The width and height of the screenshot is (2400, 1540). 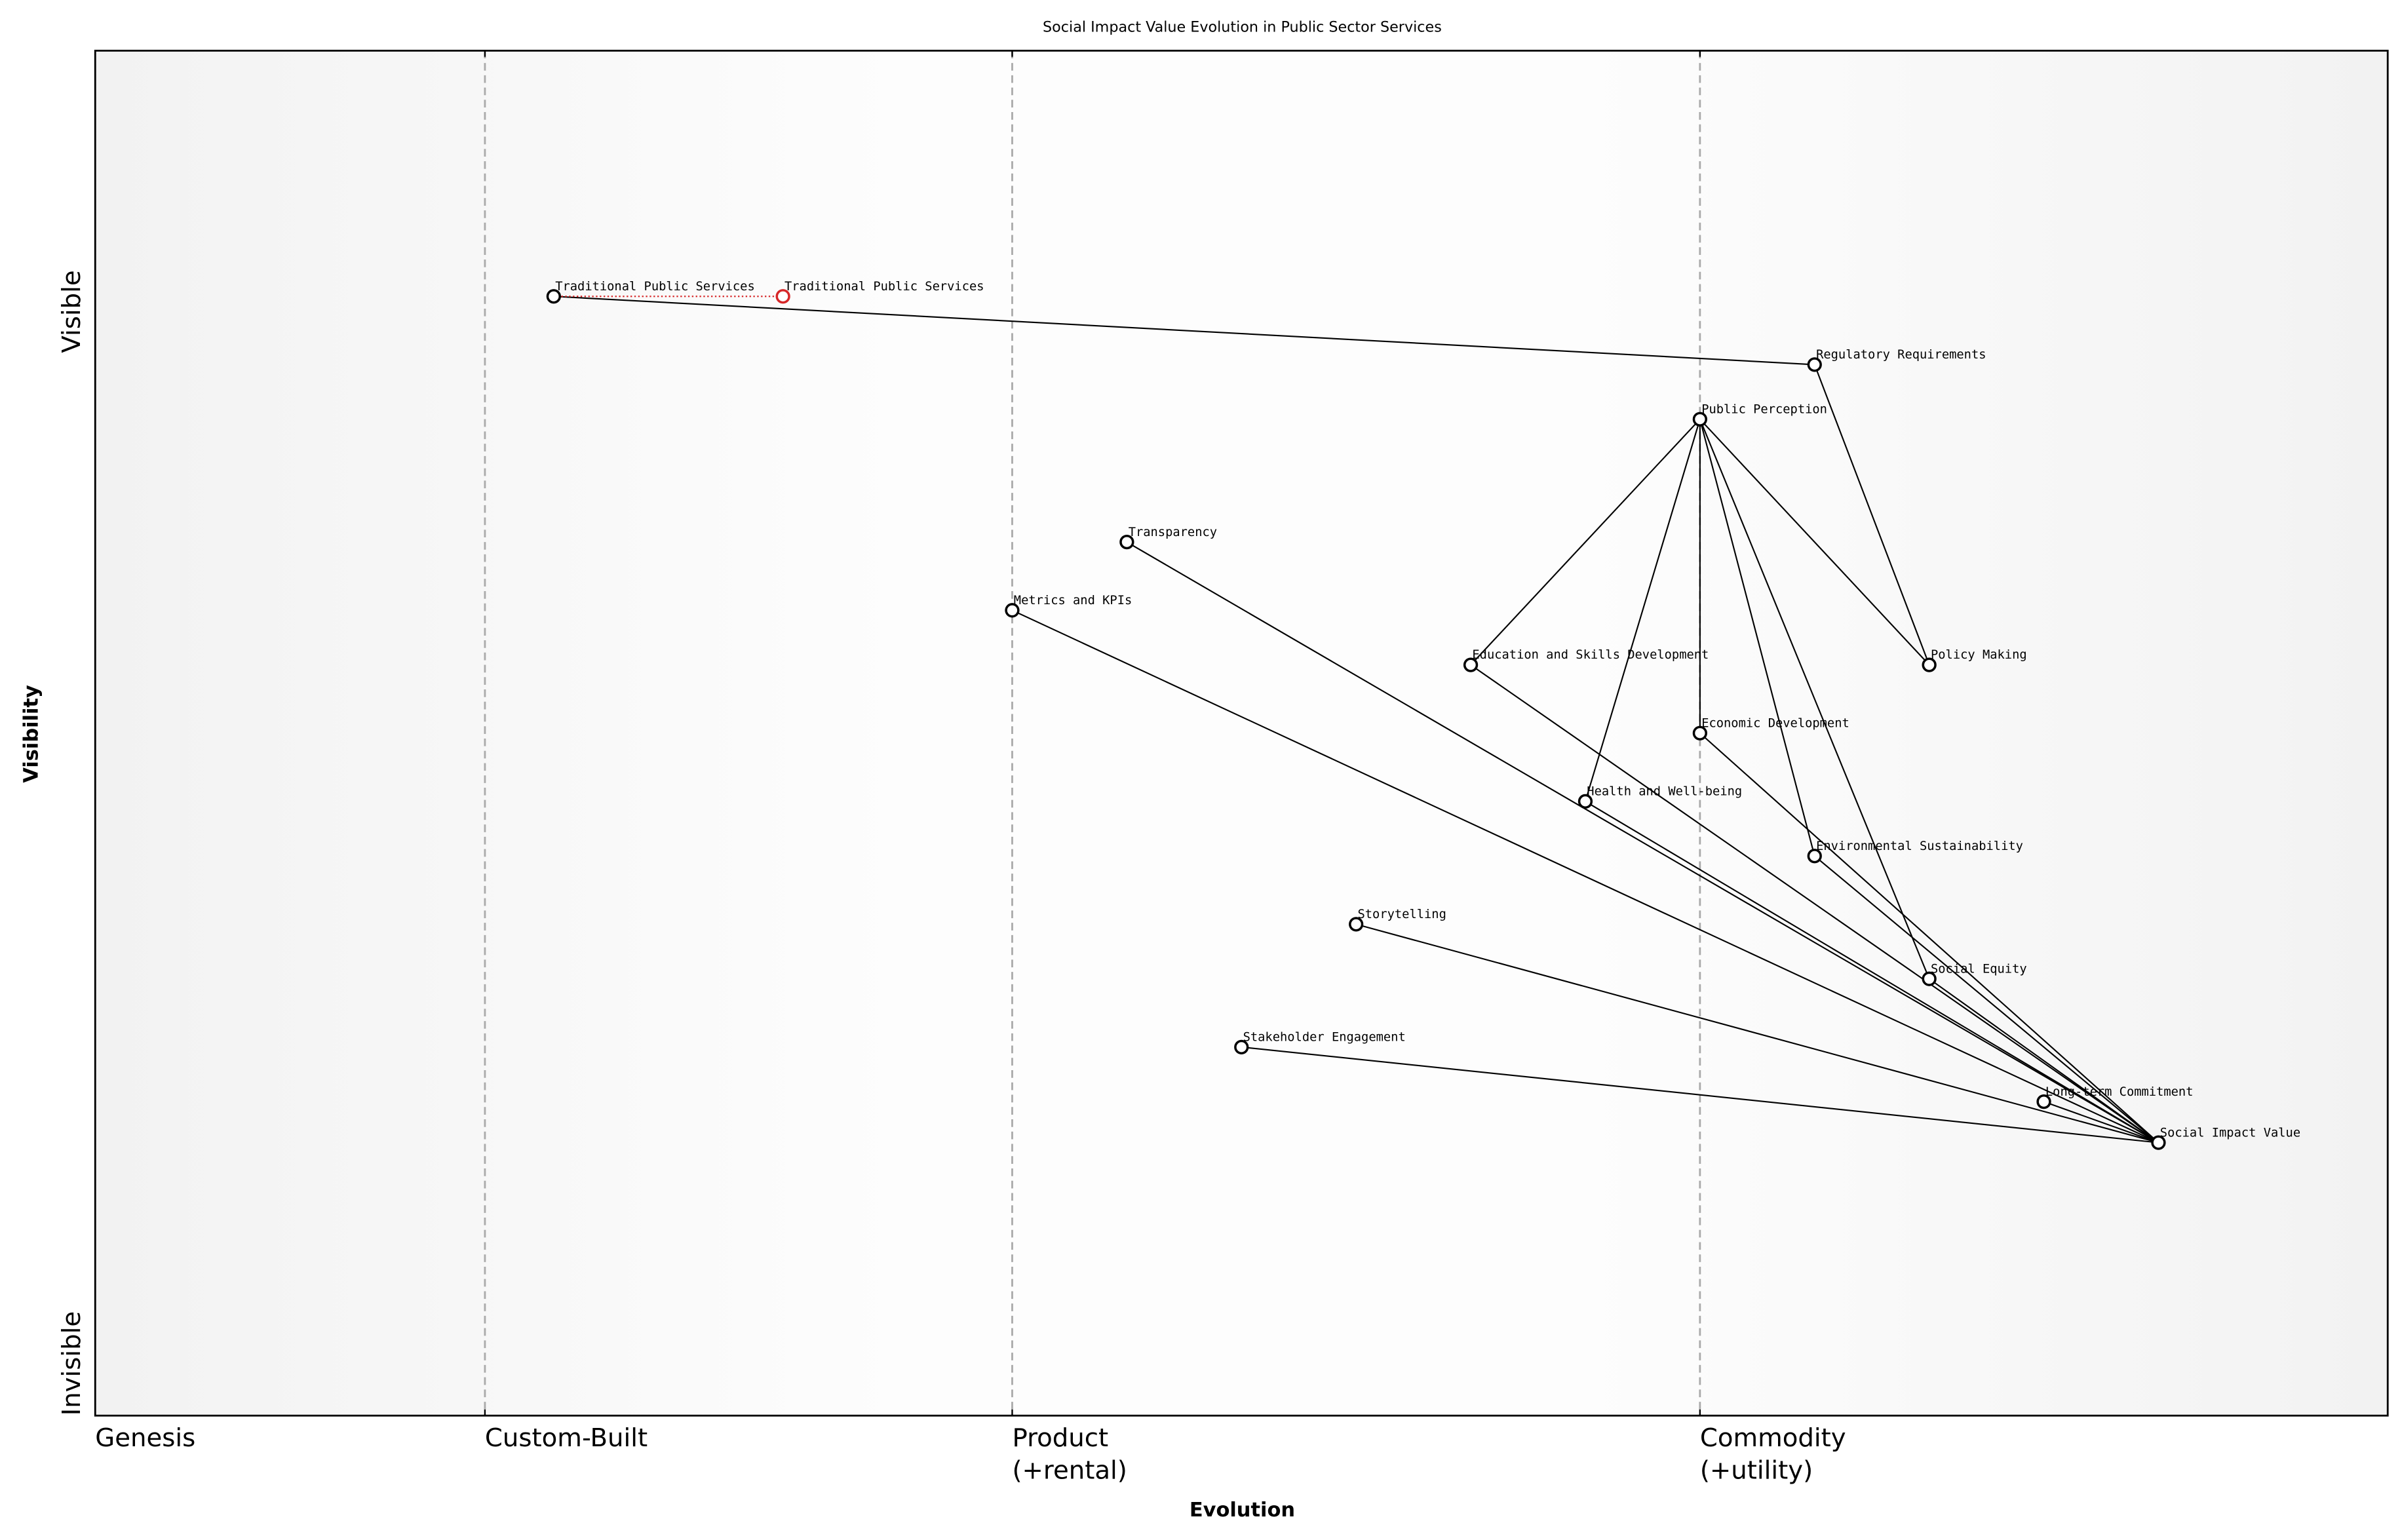 I want to click on component-label: Social Equity, so click(x=1979, y=969).